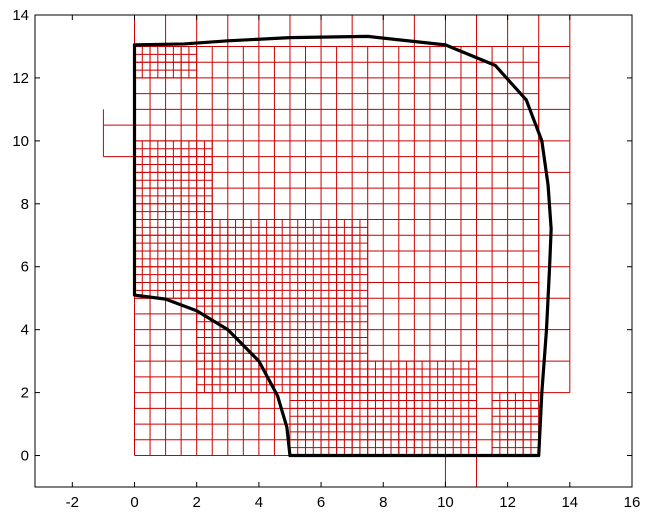  Describe the element at coordinates (25, 330) in the screenshot. I see `y-tick-label: 4` at that location.